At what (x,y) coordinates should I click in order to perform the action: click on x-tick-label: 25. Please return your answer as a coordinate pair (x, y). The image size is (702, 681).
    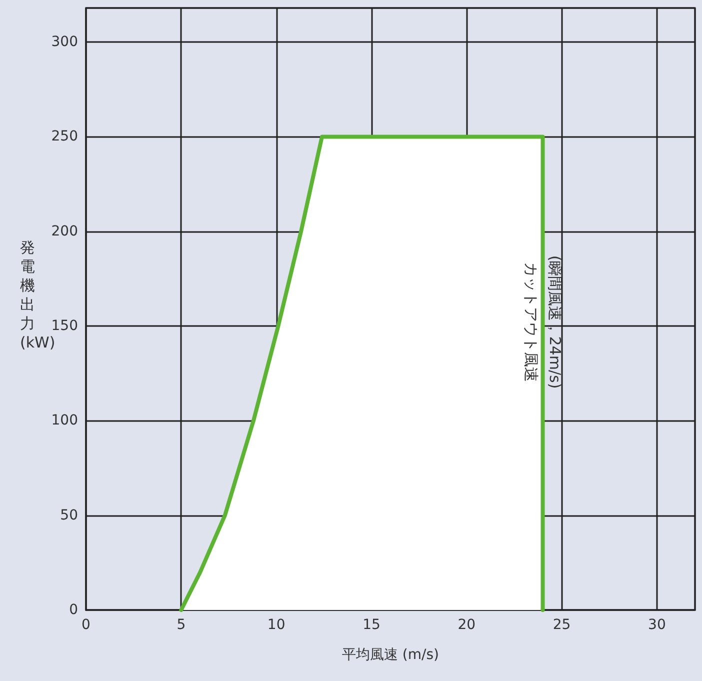
    Looking at the image, I should click on (561, 625).